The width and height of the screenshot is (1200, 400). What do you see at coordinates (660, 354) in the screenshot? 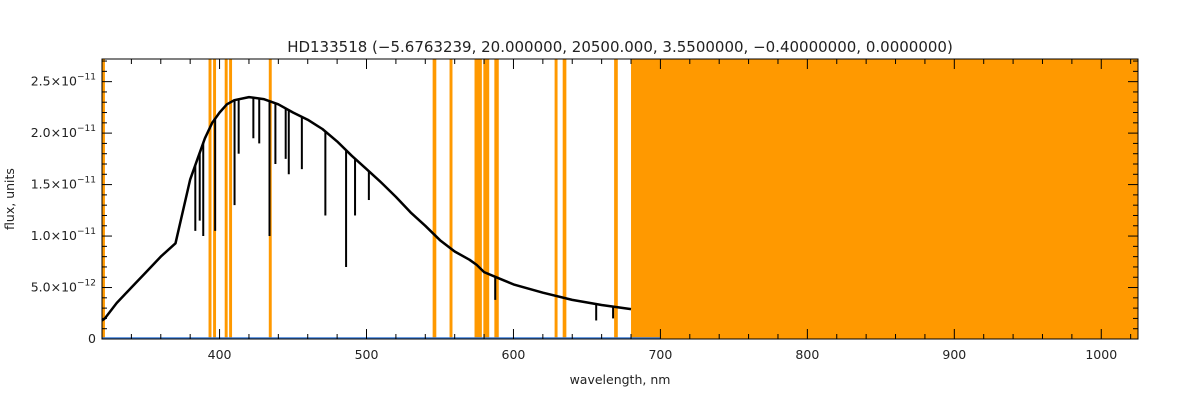
I see `x-tick-label: 700` at bounding box center [660, 354].